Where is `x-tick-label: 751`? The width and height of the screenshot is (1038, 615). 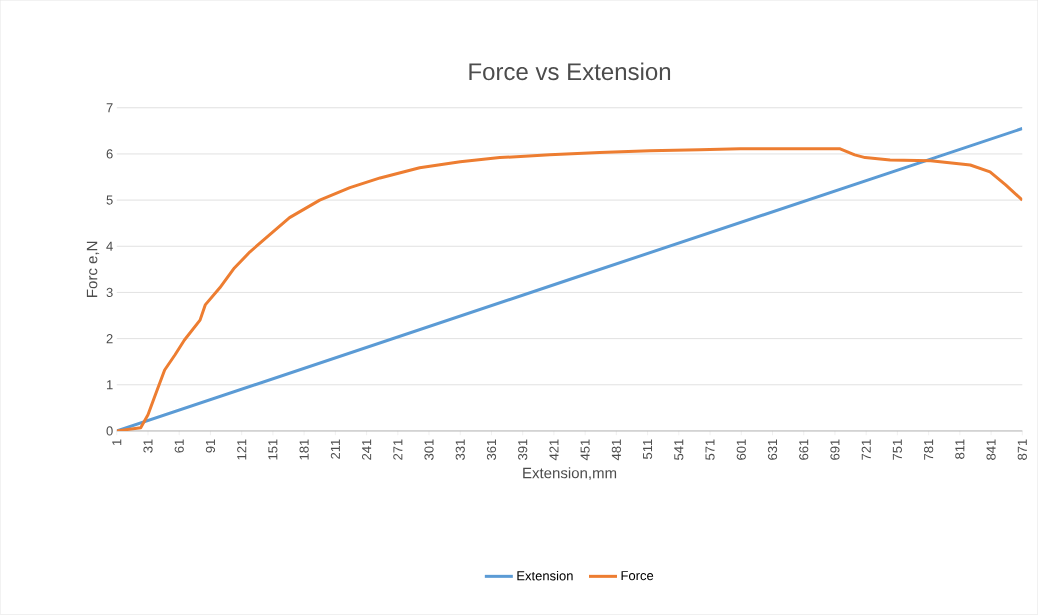 x-tick-label: 751 is located at coordinates (897, 449).